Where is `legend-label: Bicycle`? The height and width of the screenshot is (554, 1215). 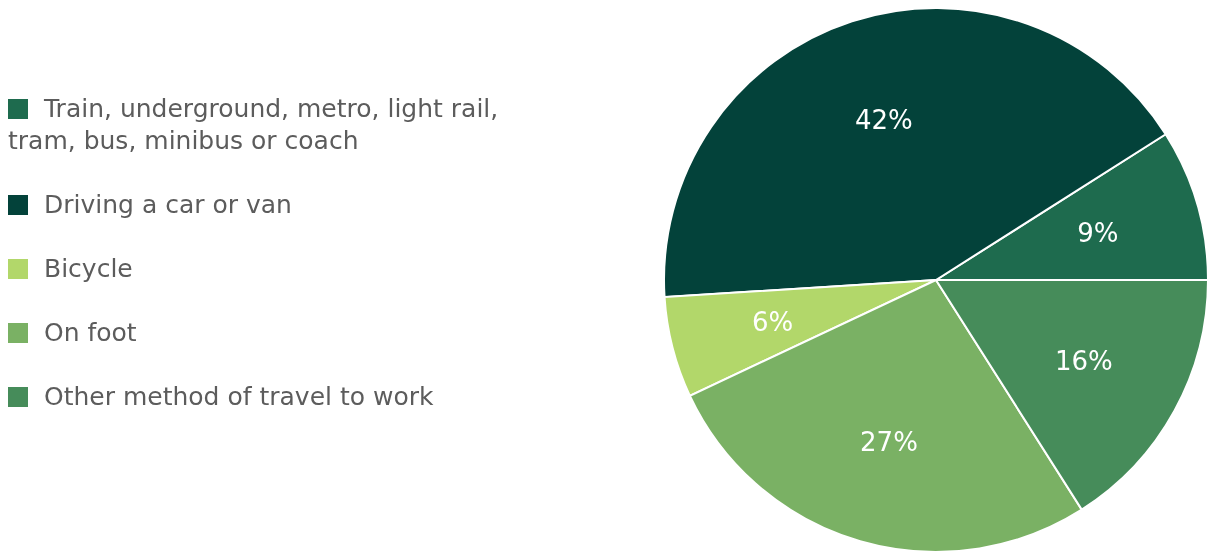
legend-label: Bicycle is located at coordinates (88, 269).